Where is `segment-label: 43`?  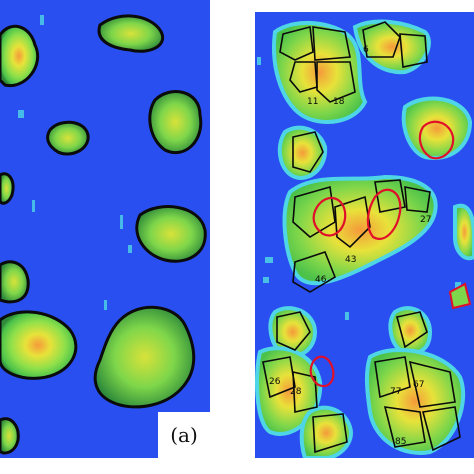
segment-label: 43 is located at coordinates (350, 260).